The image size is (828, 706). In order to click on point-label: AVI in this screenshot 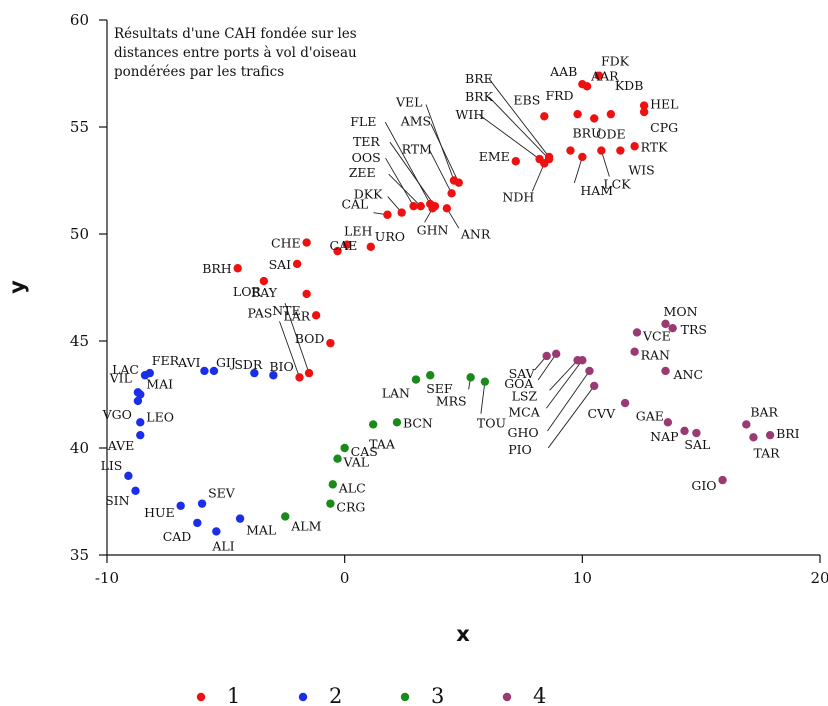, I will do `click(188, 362)`.